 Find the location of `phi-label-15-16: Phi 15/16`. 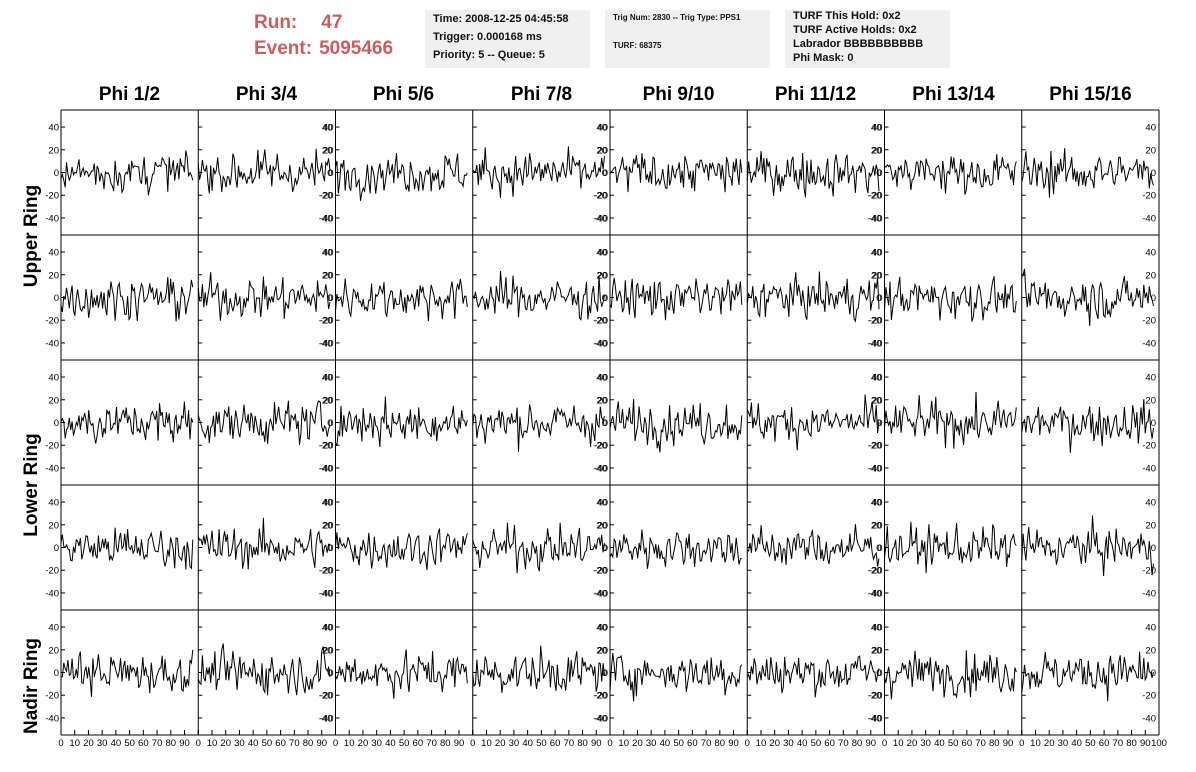

phi-label-15-16: Phi 15/16 is located at coordinates (1090, 94).